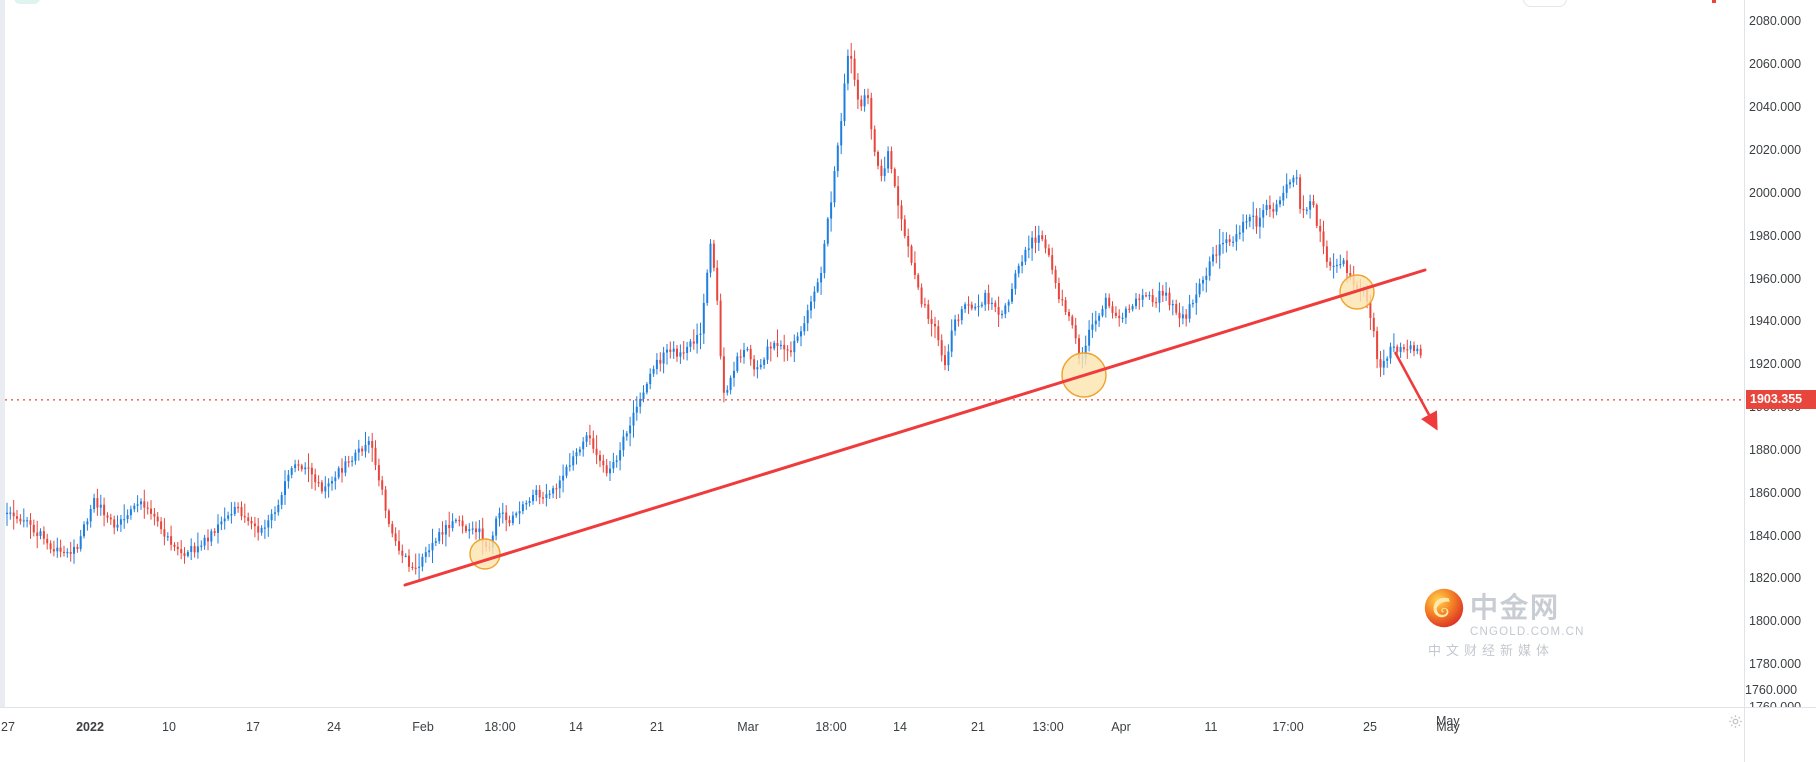 The image size is (1816, 762). What do you see at coordinates (1775, 664) in the screenshot?
I see `price-tick: 1780.000` at bounding box center [1775, 664].